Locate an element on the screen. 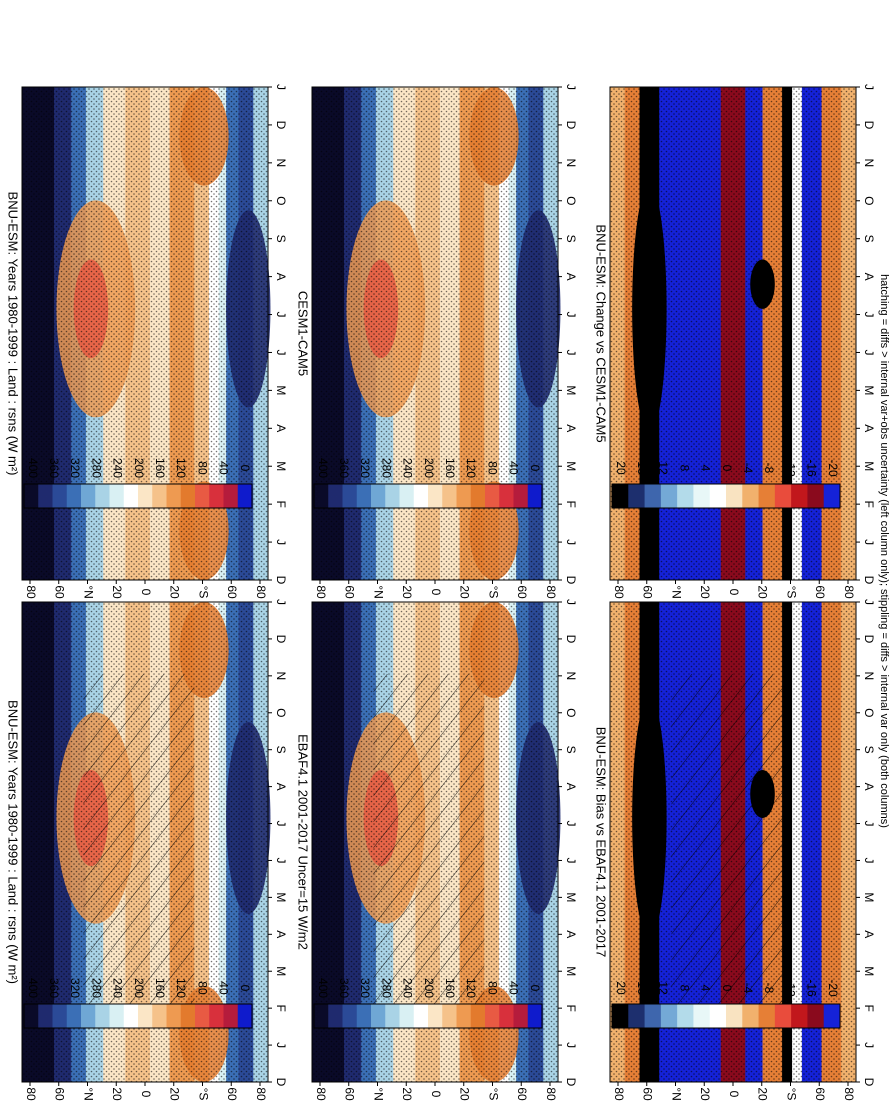  colorbar-6: 20 16 12 8 4 0 -4 -8 -12 -16 -20 is located at coordinates (726, 484).